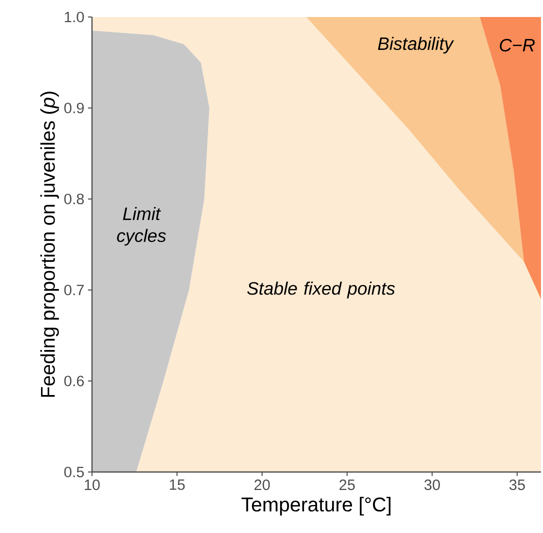 This screenshot has width=543, height=533. I want to click on x-tick-label: 30, so click(432, 485).